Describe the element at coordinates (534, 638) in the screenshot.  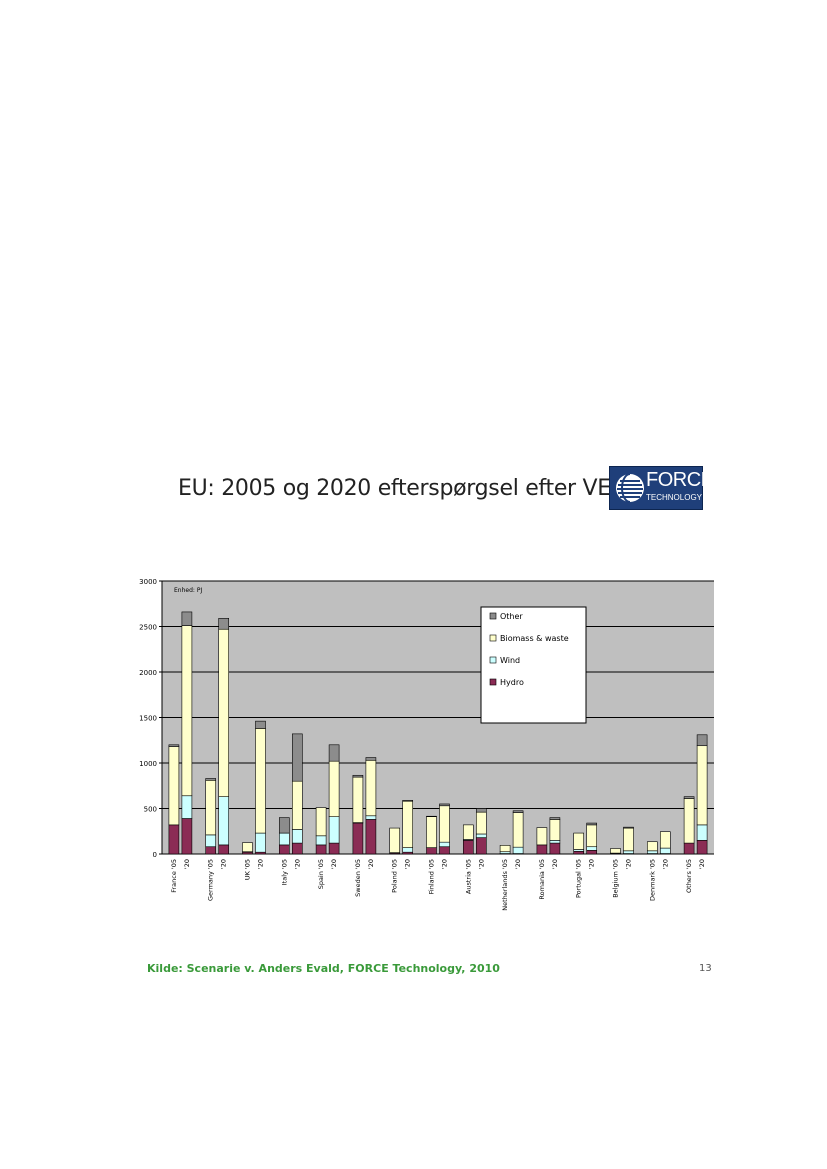
I see `legend-label: Biomass & waste` at that location.